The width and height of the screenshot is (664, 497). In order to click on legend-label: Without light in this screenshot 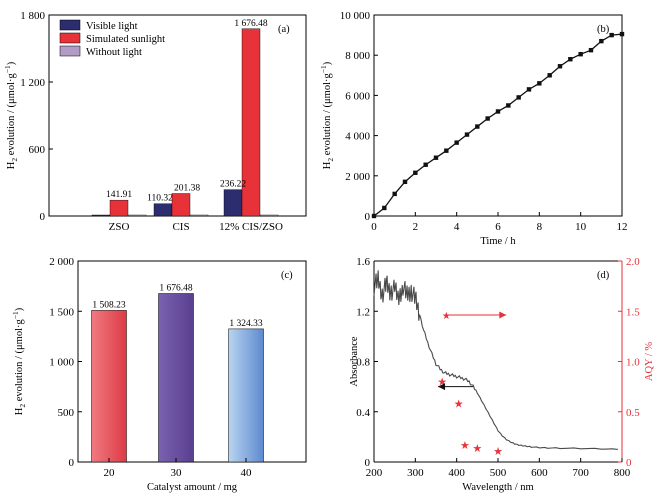, I will do `click(114, 52)`.